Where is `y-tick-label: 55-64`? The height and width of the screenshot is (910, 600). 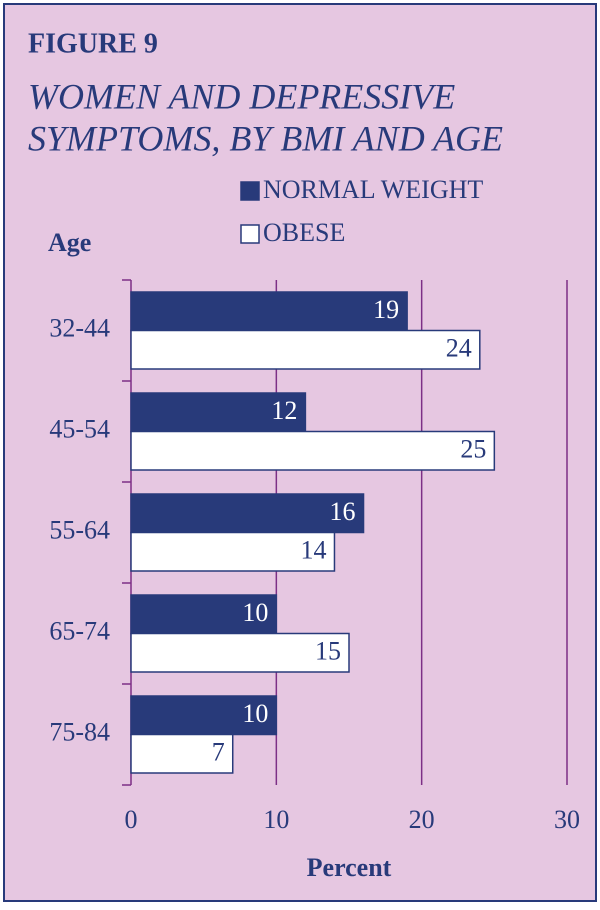
y-tick-label: 55-64 is located at coordinates (79, 529).